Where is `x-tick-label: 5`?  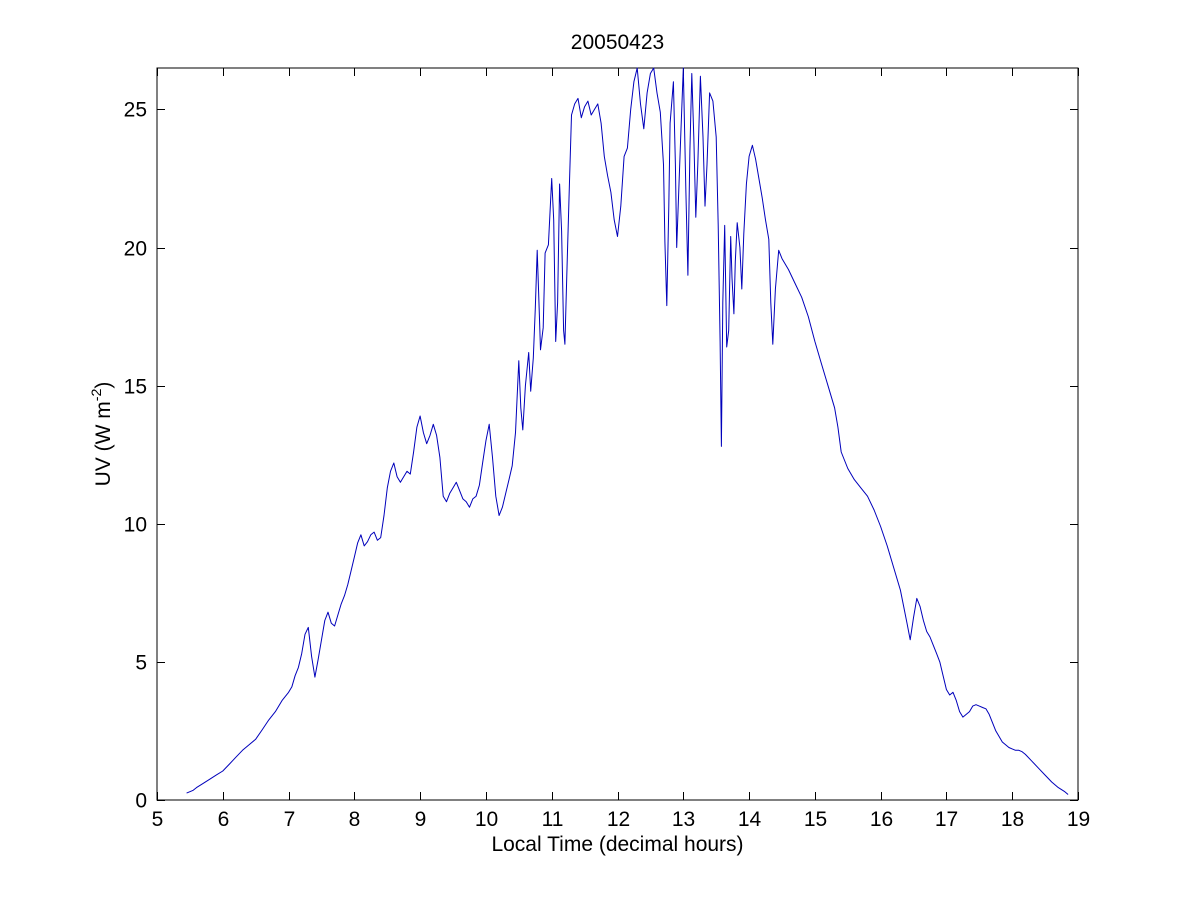
x-tick-label: 5 is located at coordinates (158, 819).